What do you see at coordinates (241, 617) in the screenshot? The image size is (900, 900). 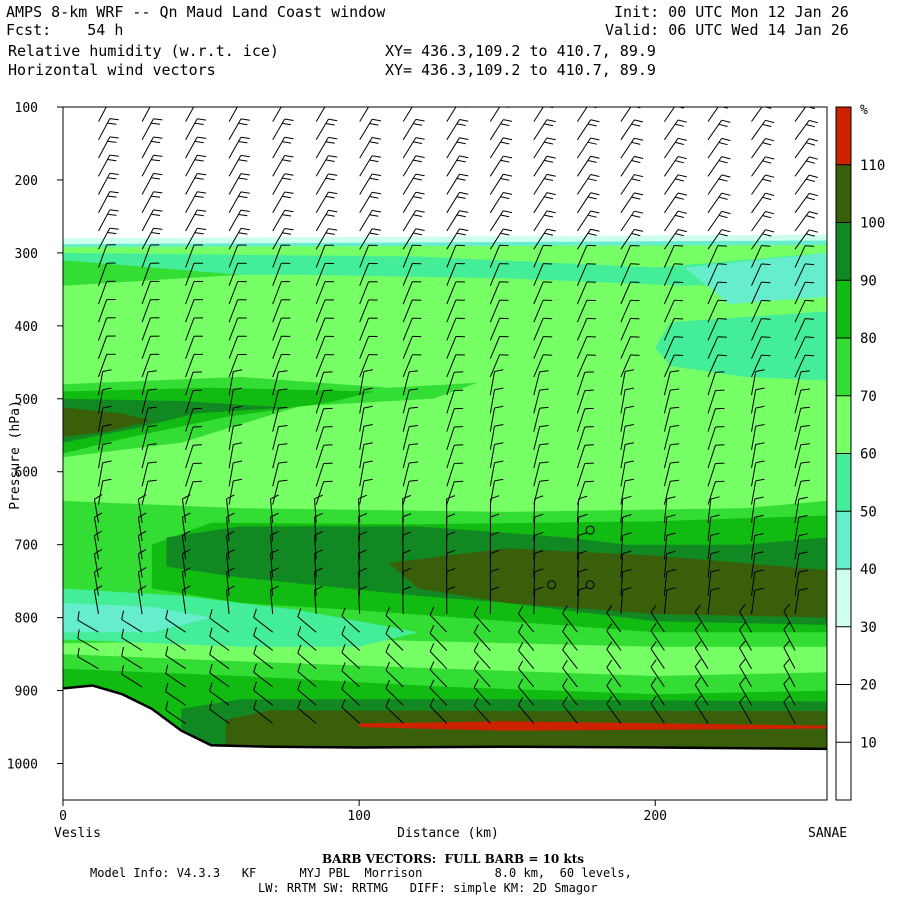 I see `rh-band-50-lower` at bounding box center [241, 617].